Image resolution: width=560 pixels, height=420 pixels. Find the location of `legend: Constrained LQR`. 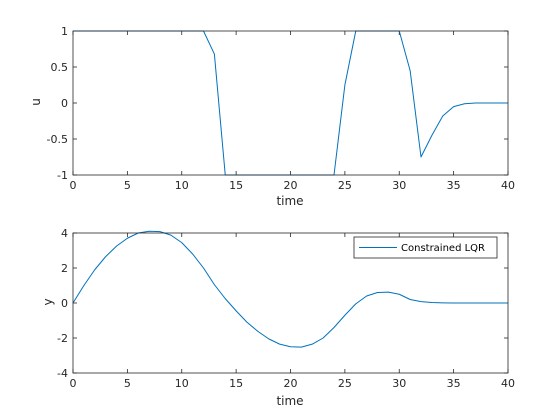

legend: Constrained LQR is located at coordinates (425, 247).